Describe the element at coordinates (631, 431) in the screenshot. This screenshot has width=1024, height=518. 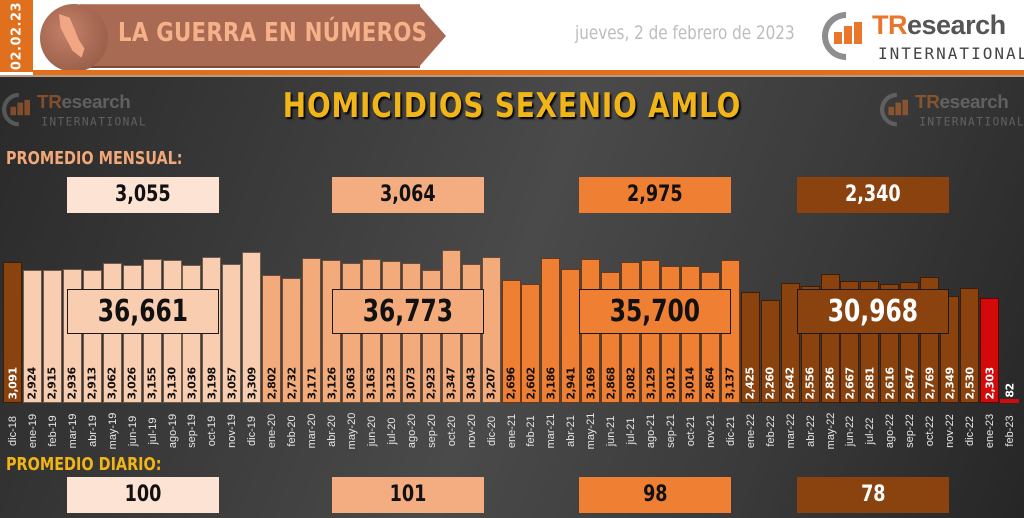
I see `x-axis-label: jul-21` at that location.